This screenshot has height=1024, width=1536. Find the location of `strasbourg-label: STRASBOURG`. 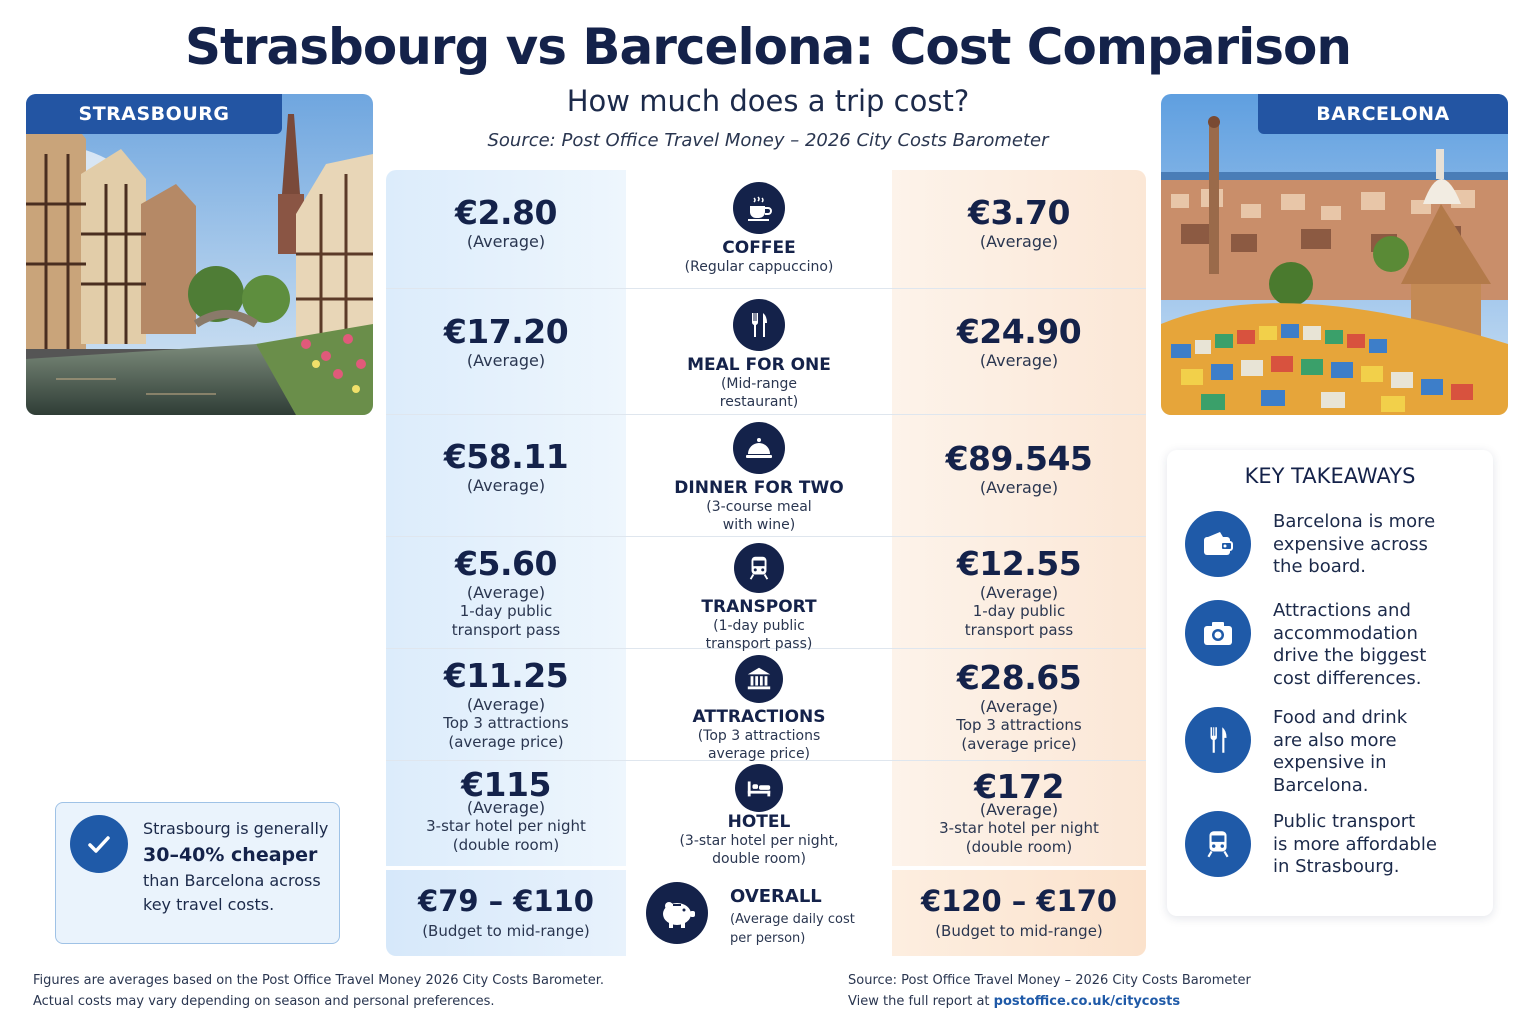

strasbourg-label: STRASBOURG is located at coordinates (154, 114).